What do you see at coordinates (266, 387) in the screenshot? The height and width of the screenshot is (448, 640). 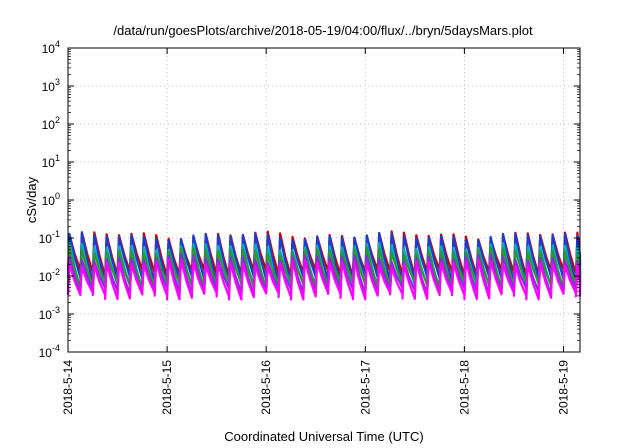 I see `x-tick-label: 2018-5-16` at bounding box center [266, 387].